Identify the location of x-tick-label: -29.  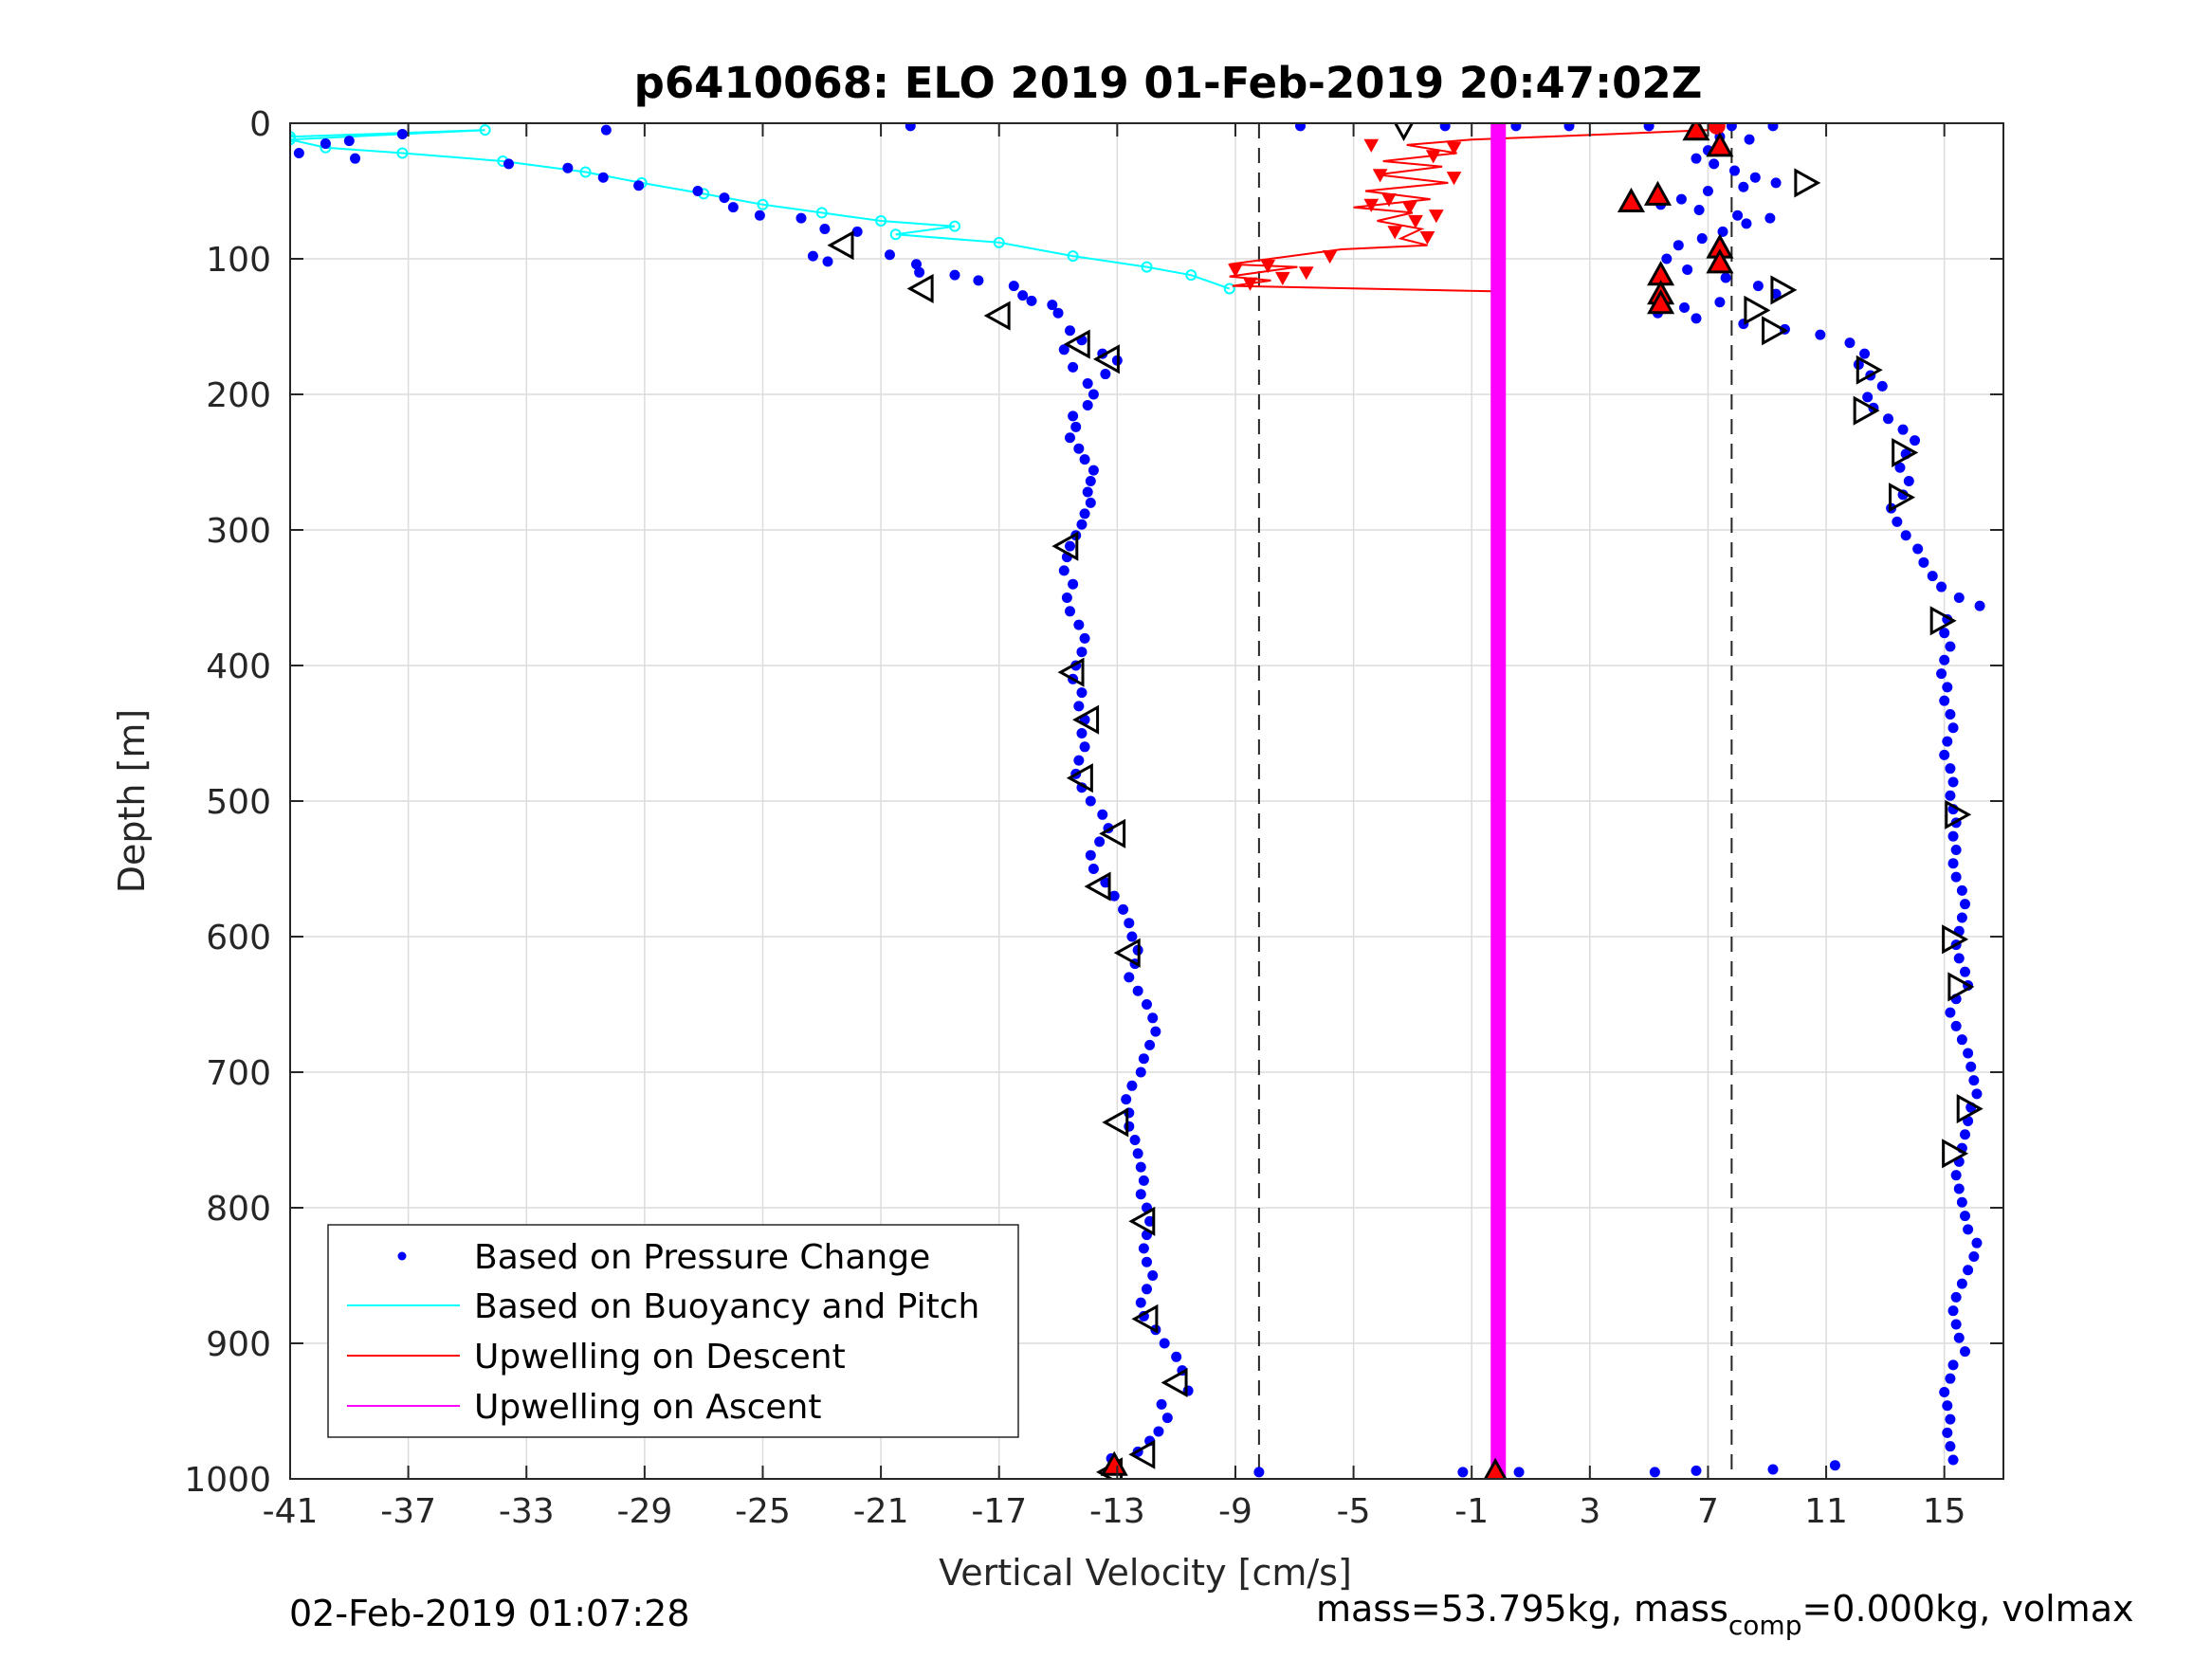
(644, 1511).